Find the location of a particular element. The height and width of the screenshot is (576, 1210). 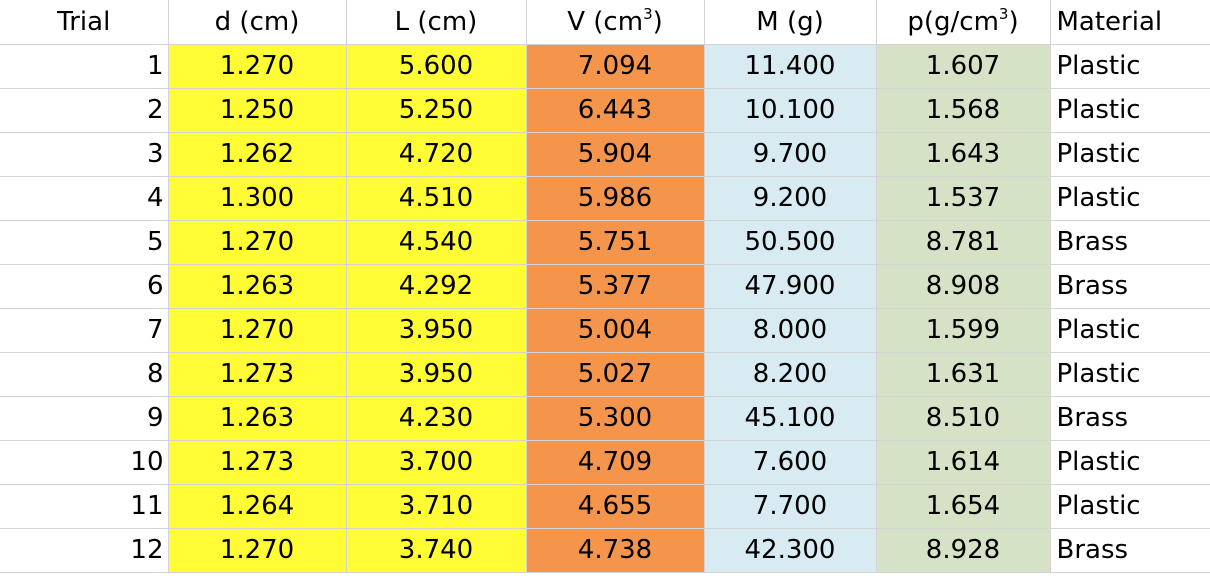

table-row: 7 1.270 3.950 5.004 8.000 1.599 Plastic is located at coordinates (605, 330).